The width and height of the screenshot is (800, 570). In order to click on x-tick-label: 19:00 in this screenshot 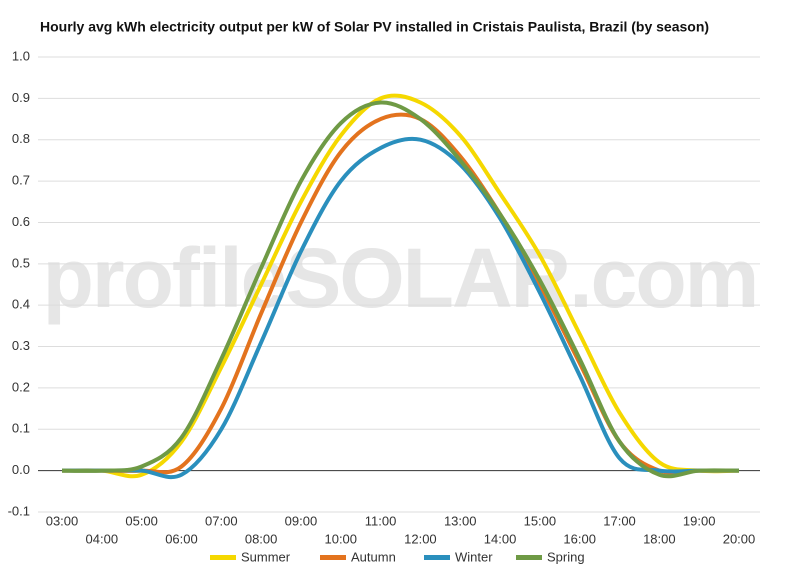, I will do `click(699, 520)`.